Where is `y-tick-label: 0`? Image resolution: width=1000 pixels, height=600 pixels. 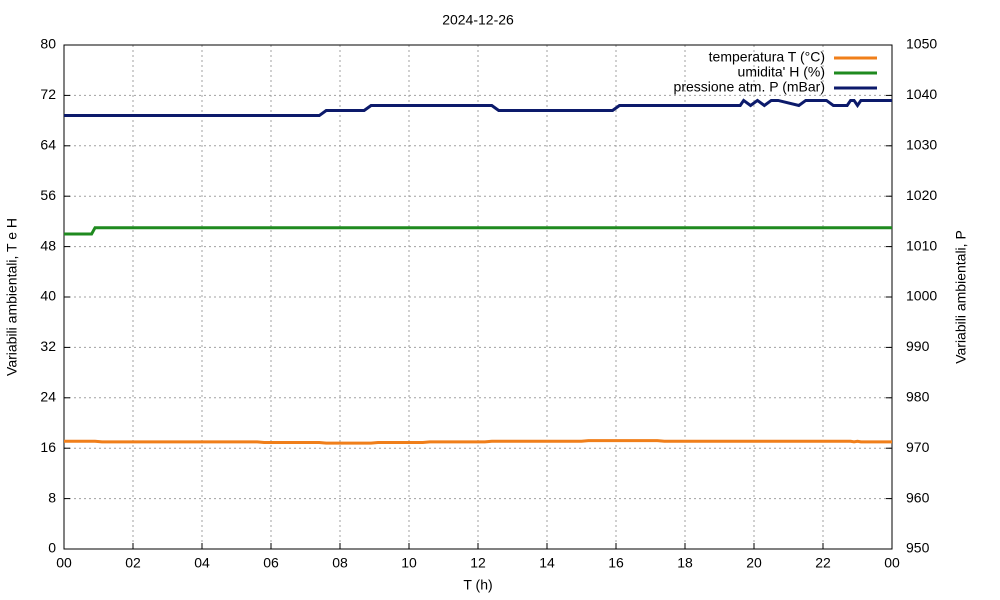 y-tick-label: 0 is located at coordinates (52, 548).